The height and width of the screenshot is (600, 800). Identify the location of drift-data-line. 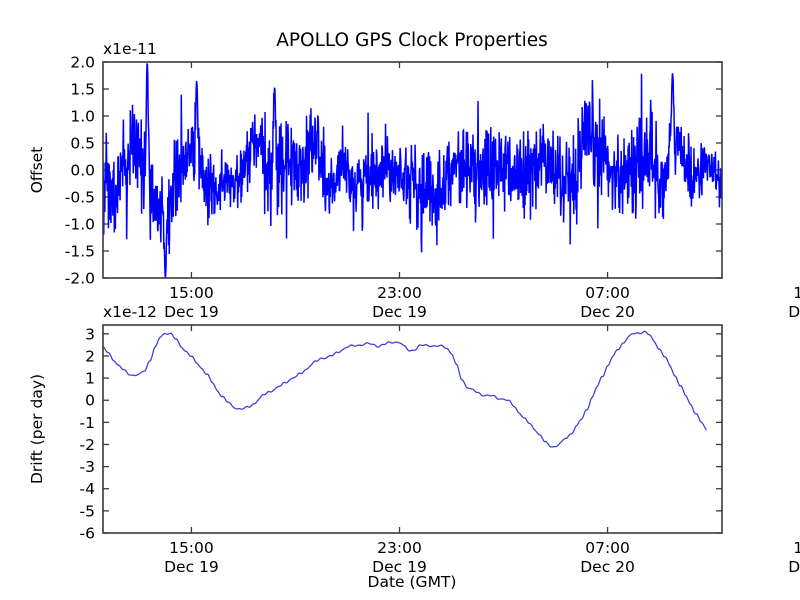
(405, 389).